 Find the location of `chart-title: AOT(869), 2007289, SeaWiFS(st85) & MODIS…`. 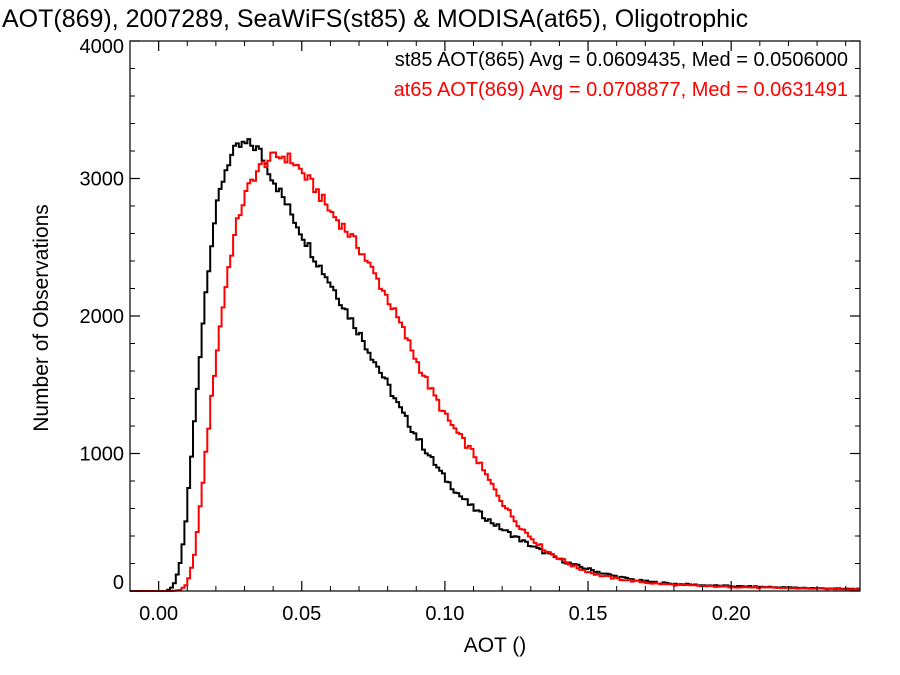

chart-title: AOT(869), 2007289, SeaWiFS(st85) & MODIS… is located at coordinates (375, 19).